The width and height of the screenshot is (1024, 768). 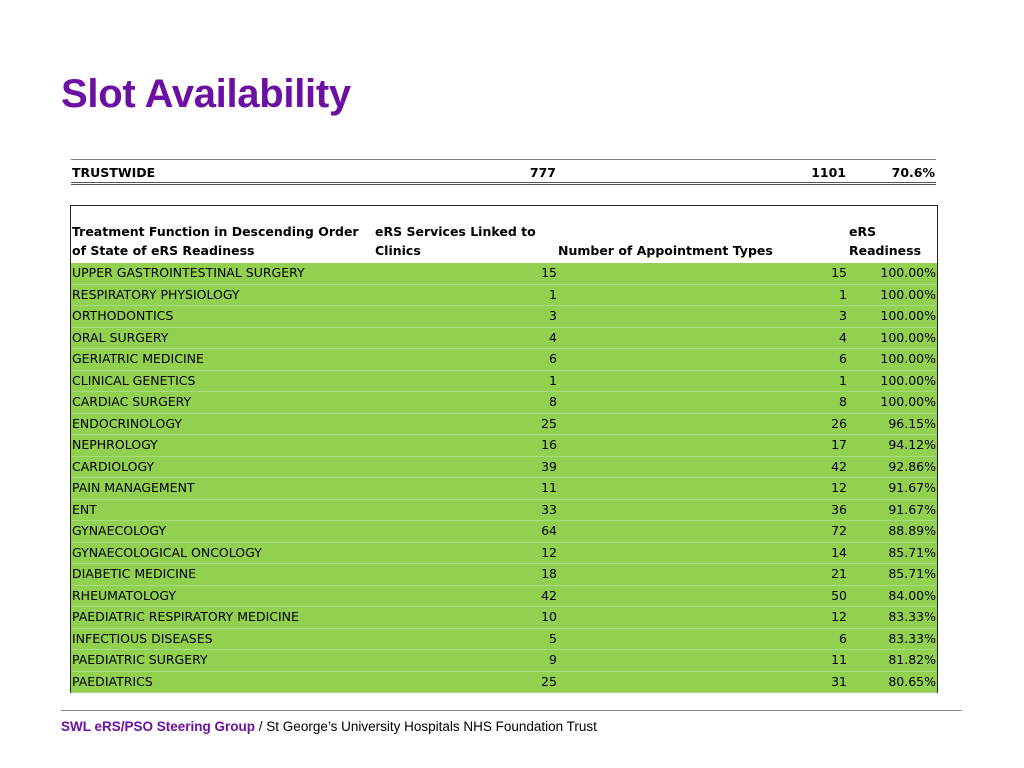 What do you see at coordinates (504, 532) in the screenshot?
I see `table-row: GYNAECOLOGY 64 72 88.89%` at bounding box center [504, 532].